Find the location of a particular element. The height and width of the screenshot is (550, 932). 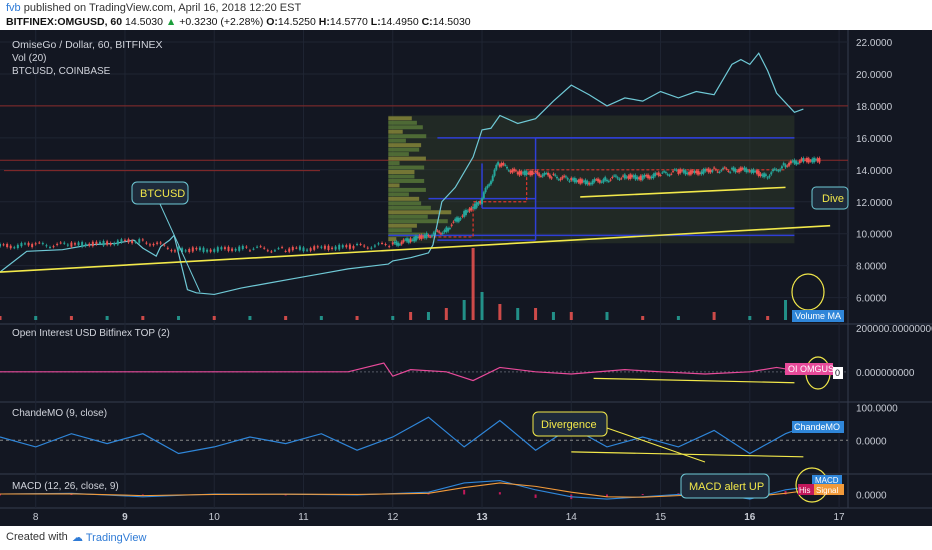

y-tick-label: 10.0000 is located at coordinates (874, 235).